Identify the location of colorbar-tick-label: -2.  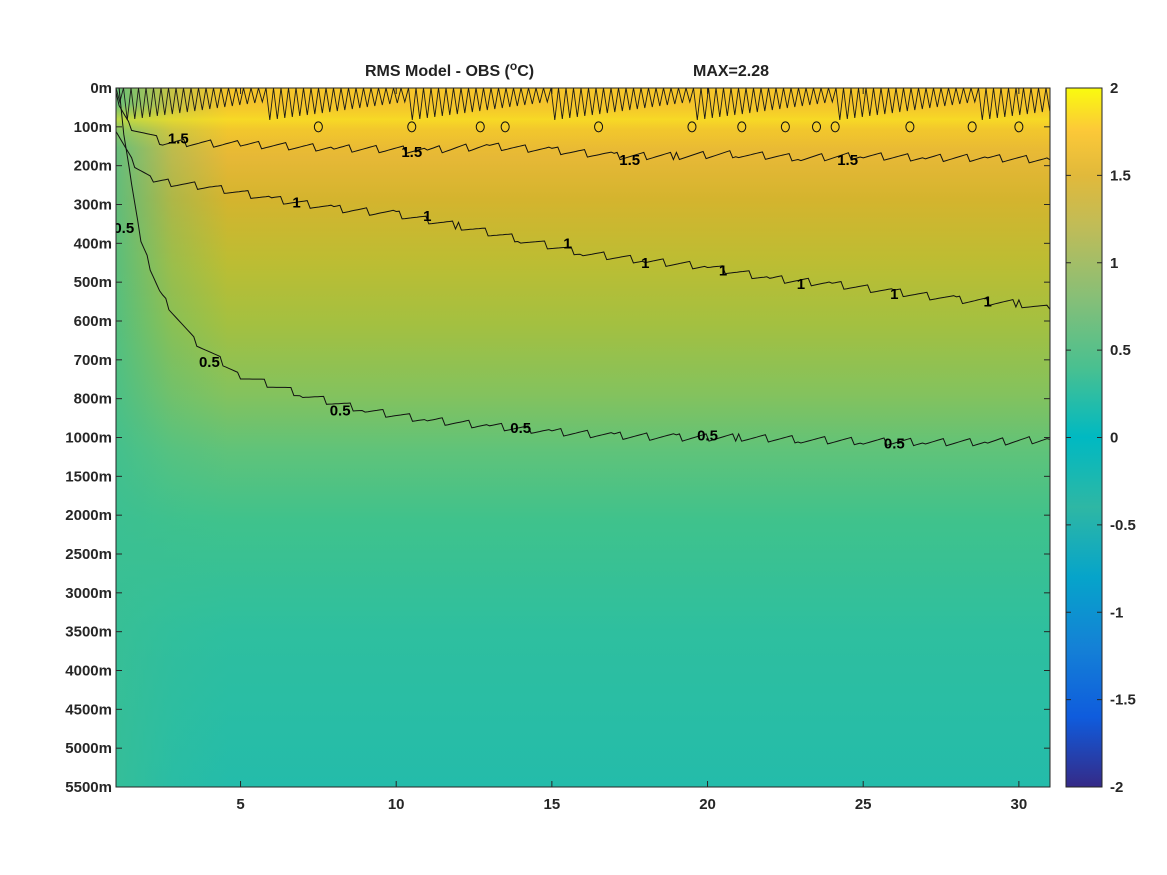
(1116, 787).